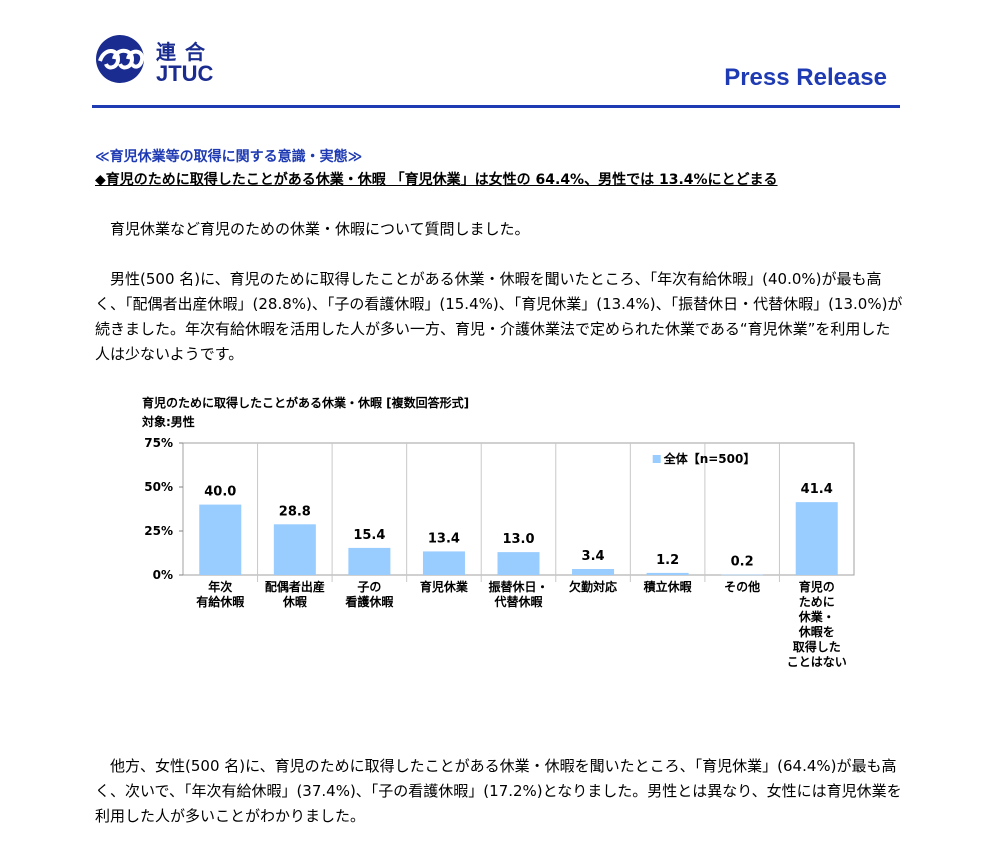  Describe the element at coordinates (742, 587) in the screenshot. I see `category-label: その他` at that location.